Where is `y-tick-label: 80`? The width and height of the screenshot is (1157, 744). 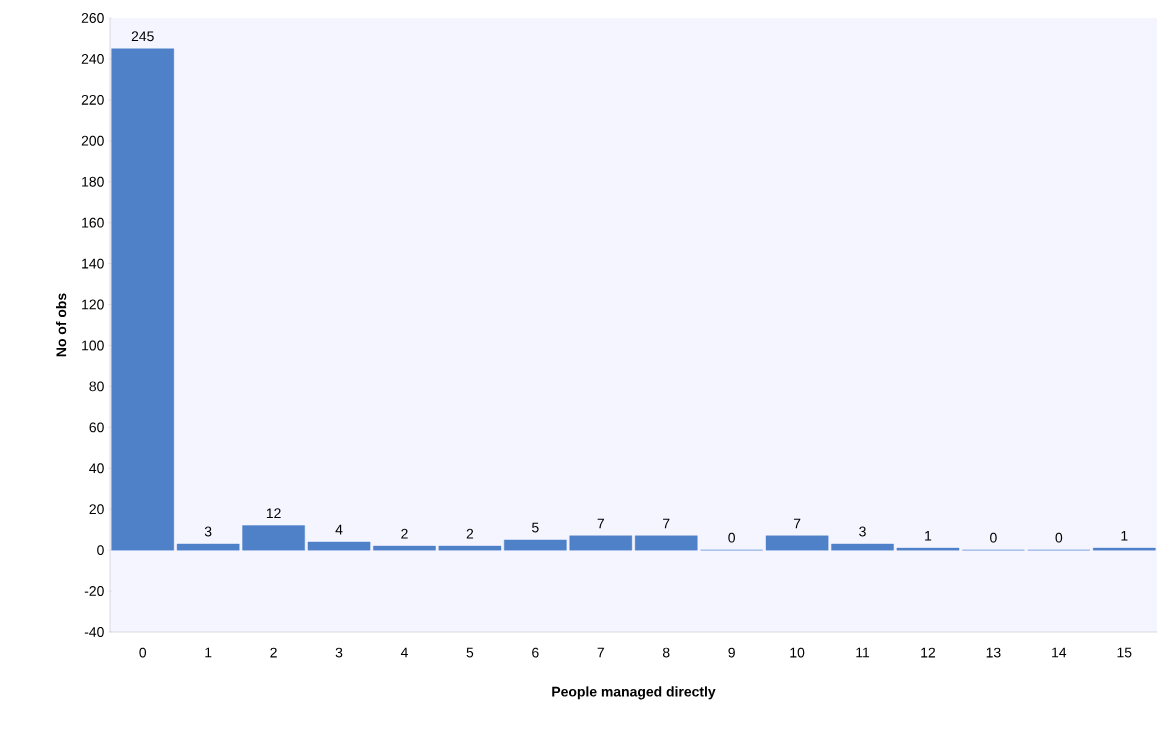 y-tick-label: 80 is located at coordinates (96, 386).